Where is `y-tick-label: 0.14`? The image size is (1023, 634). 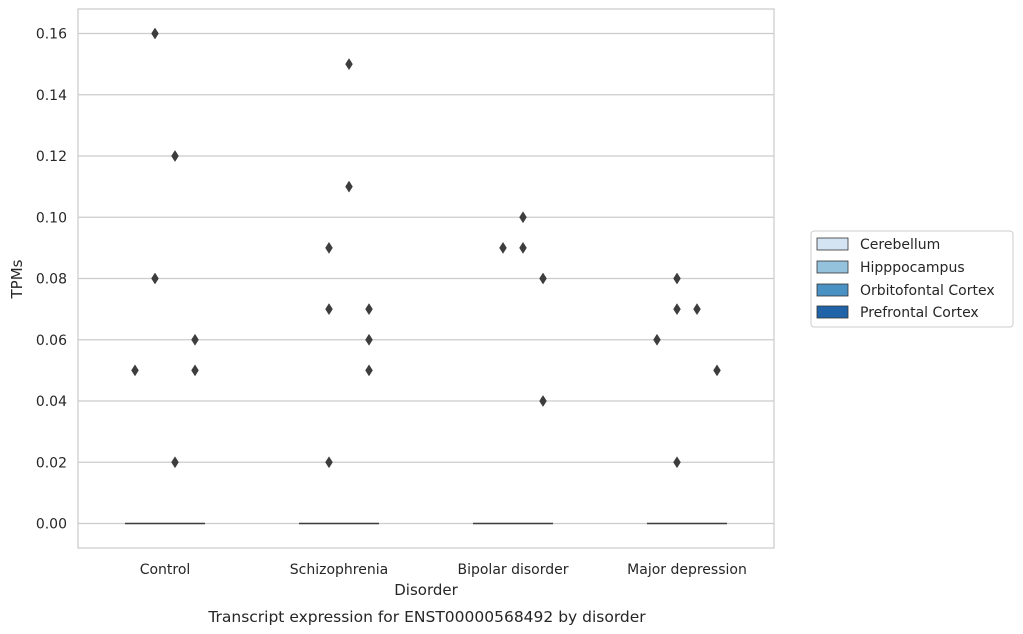
y-tick-label: 0.14 is located at coordinates (51, 96).